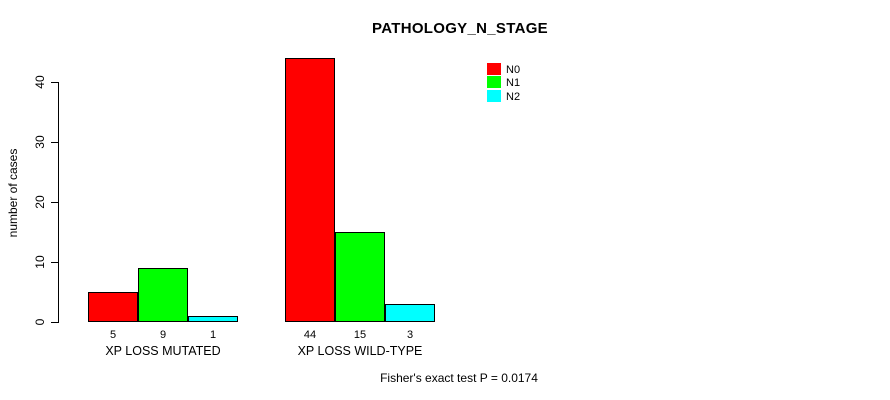 Image resolution: width=890 pixels, height=400 pixels. What do you see at coordinates (113, 307) in the screenshot?
I see `bar-n0-xp-loss-mutated` at bounding box center [113, 307].